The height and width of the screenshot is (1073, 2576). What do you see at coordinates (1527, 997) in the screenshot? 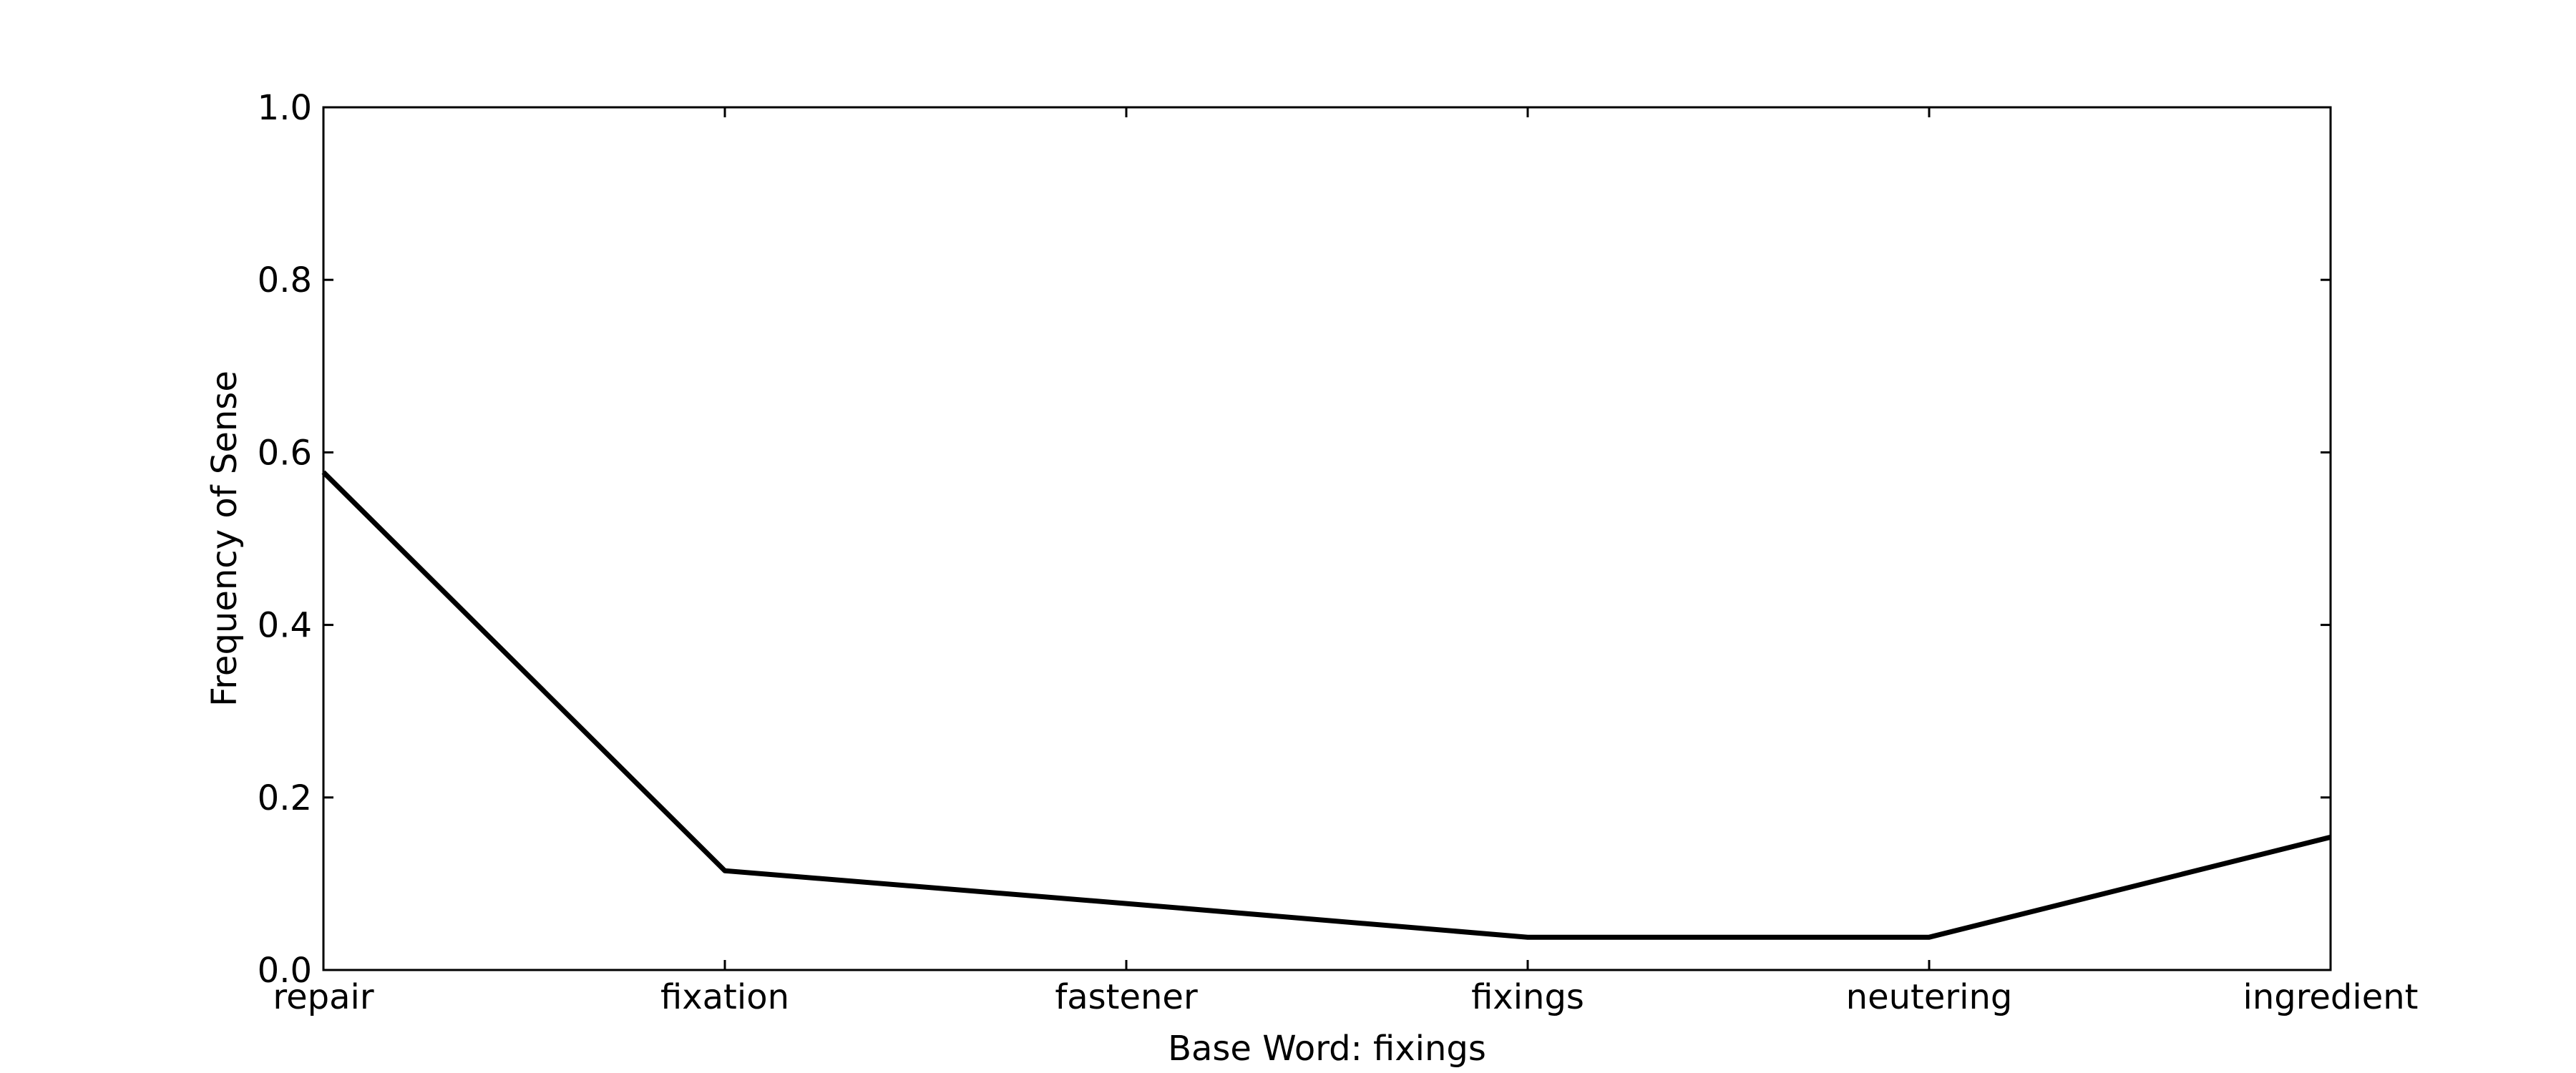
I see `x-tick-label: fixings` at bounding box center [1527, 997].